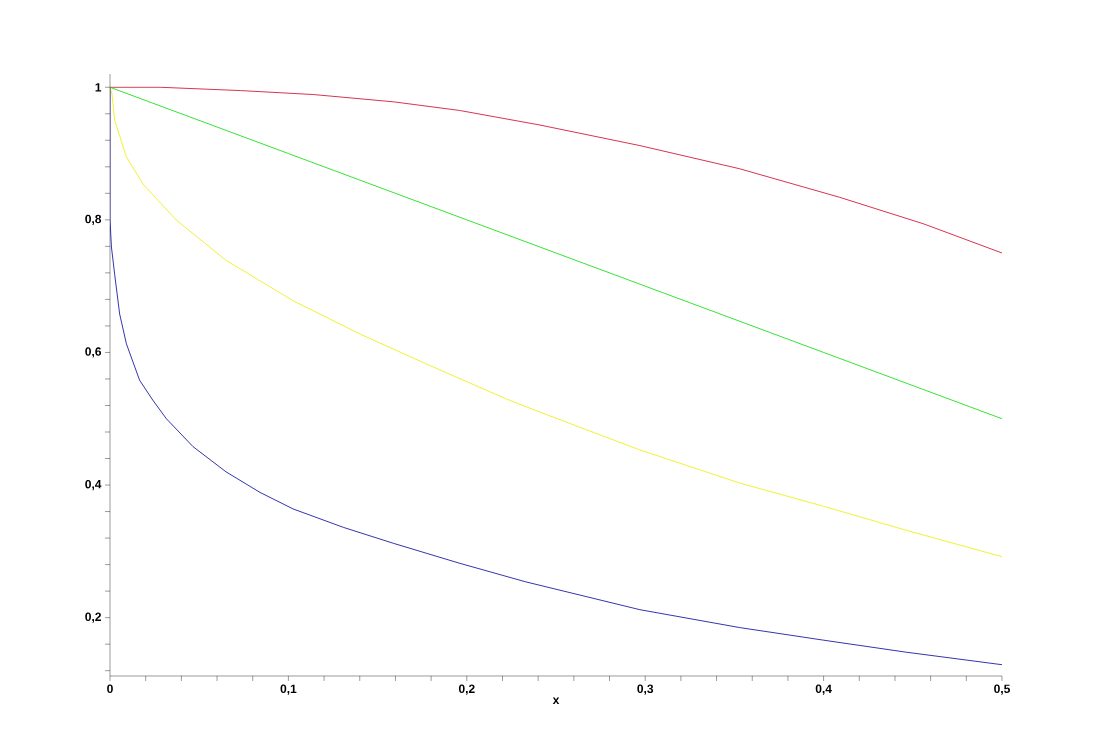 This screenshot has width=1114, height=752. What do you see at coordinates (466, 689) in the screenshot?
I see `x-tick-label: 0,2` at bounding box center [466, 689].